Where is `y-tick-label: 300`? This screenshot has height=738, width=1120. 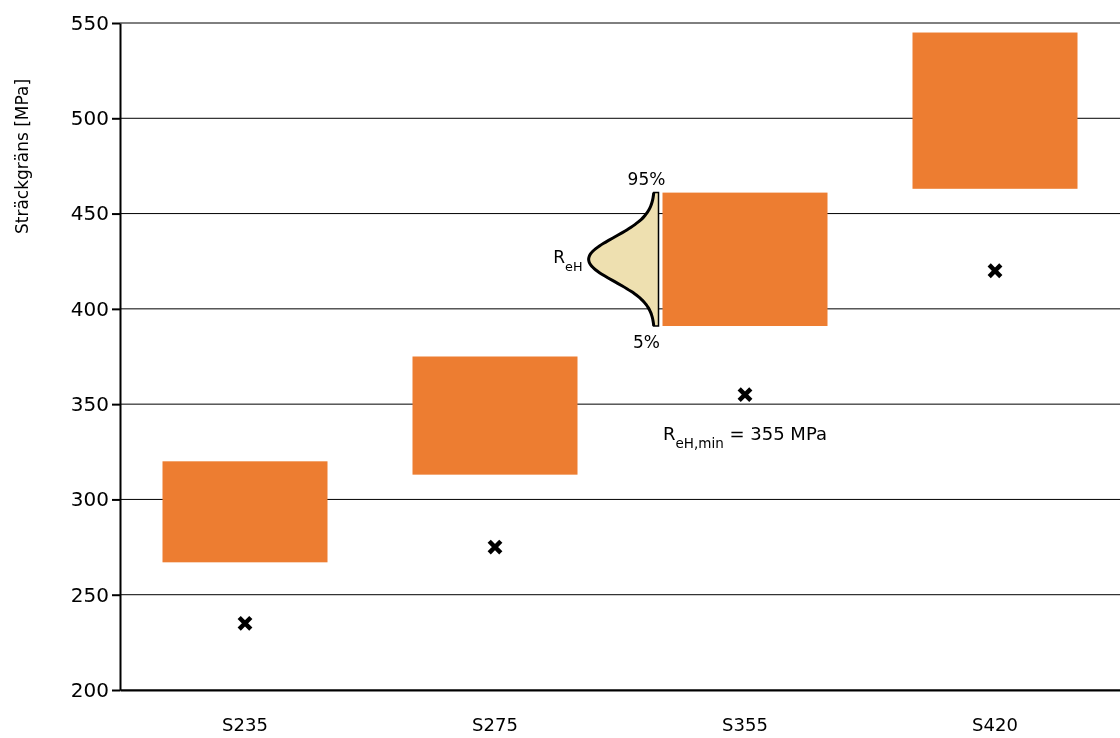
y-tick-label: 300 is located at coordinates (89, 499).